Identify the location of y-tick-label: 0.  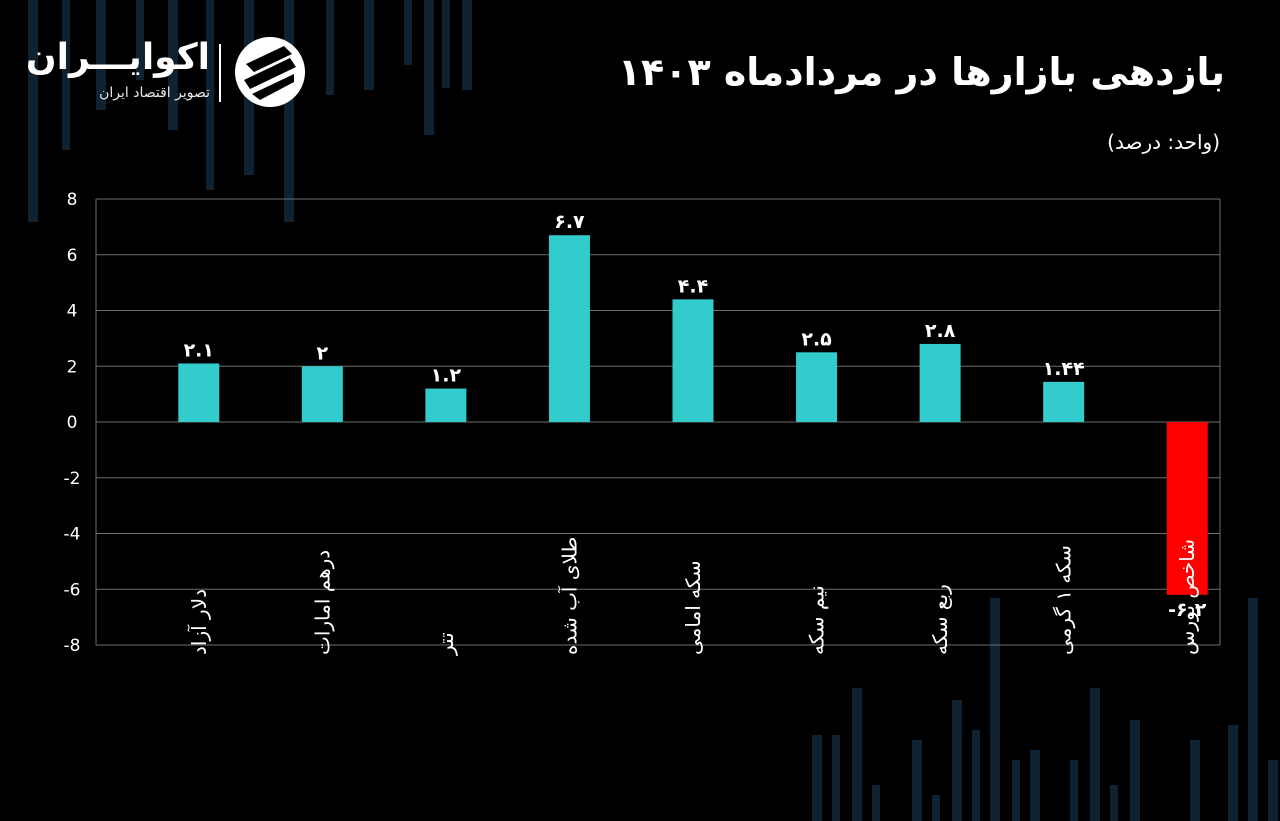
(72, 423).